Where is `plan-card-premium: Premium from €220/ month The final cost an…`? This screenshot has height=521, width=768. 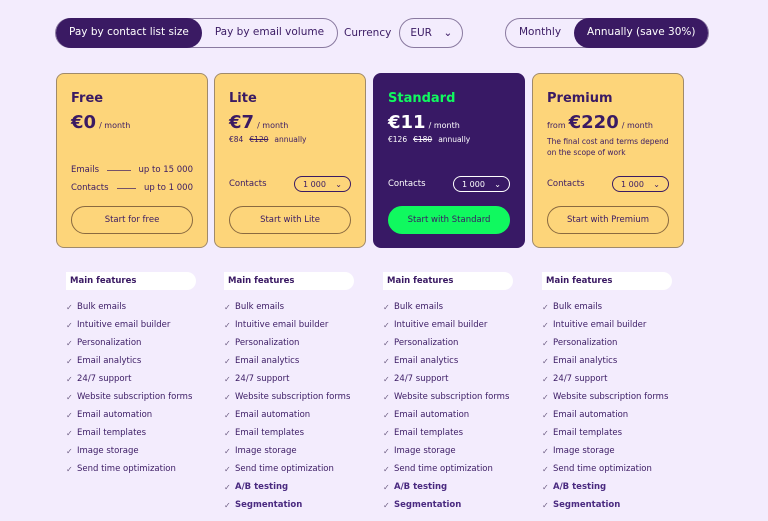 plan-card-premium: Premium from €220/ month The final cost an… is located at coordinates (608, 160).